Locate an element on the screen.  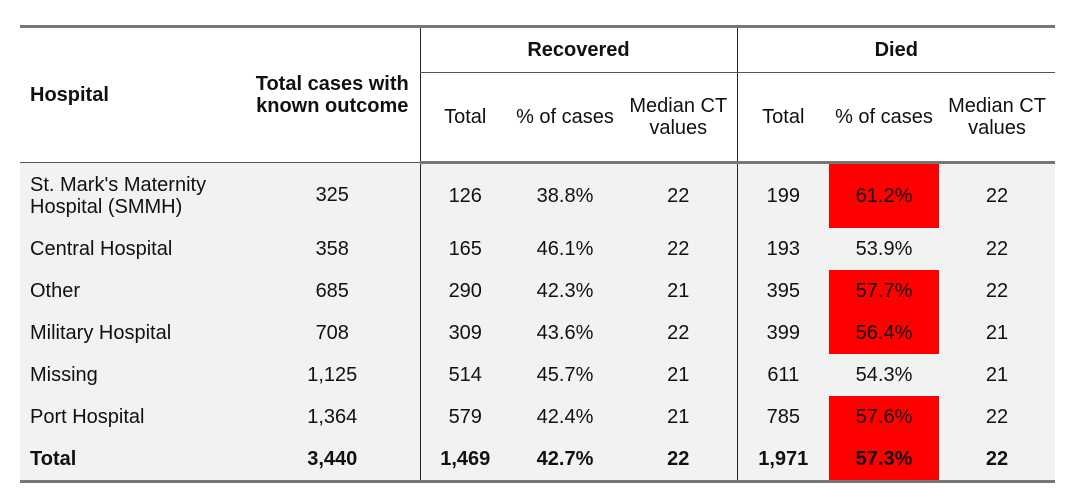
died-pct-cell: 56.4% is located at coordinates (884, 333).